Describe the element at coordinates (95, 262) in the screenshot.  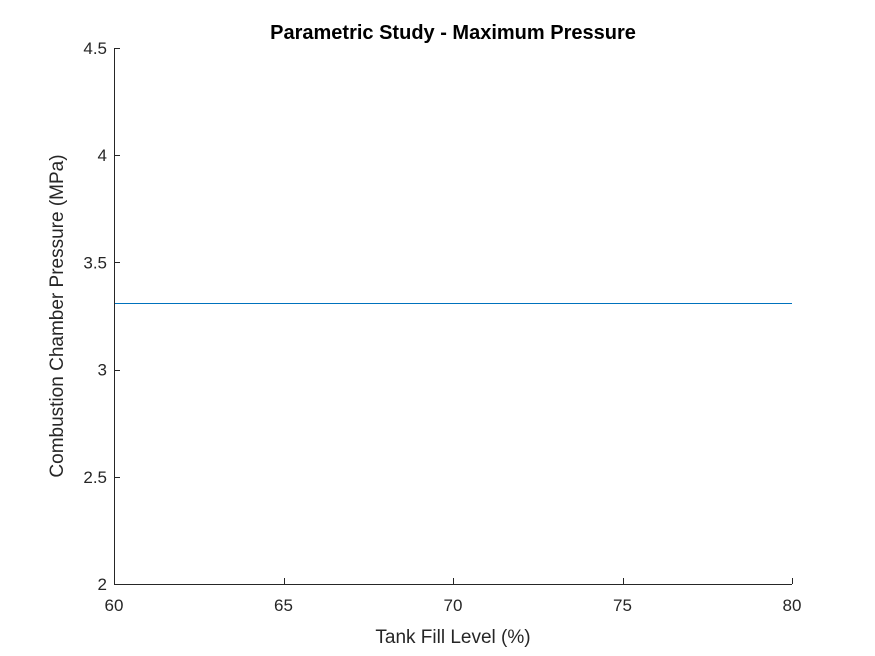
I see `y-tick-label: 3.5` at that location.